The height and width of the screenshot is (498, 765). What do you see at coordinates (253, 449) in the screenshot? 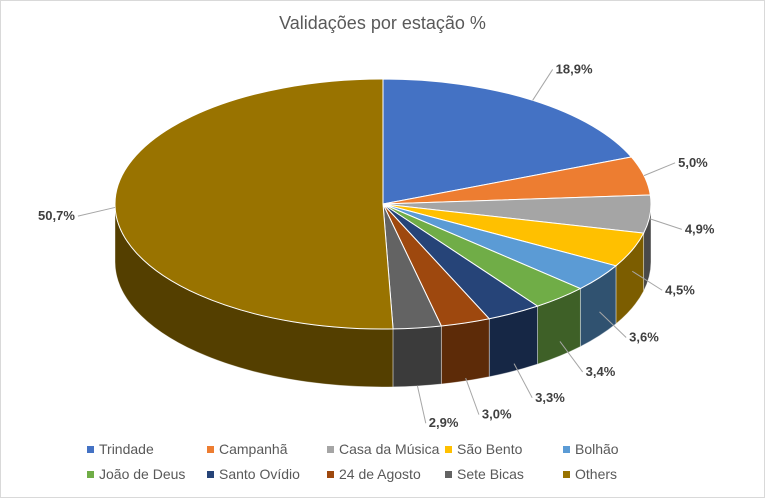
I see `legend-label-1: Campanhã` at bounding box center [253, 449].